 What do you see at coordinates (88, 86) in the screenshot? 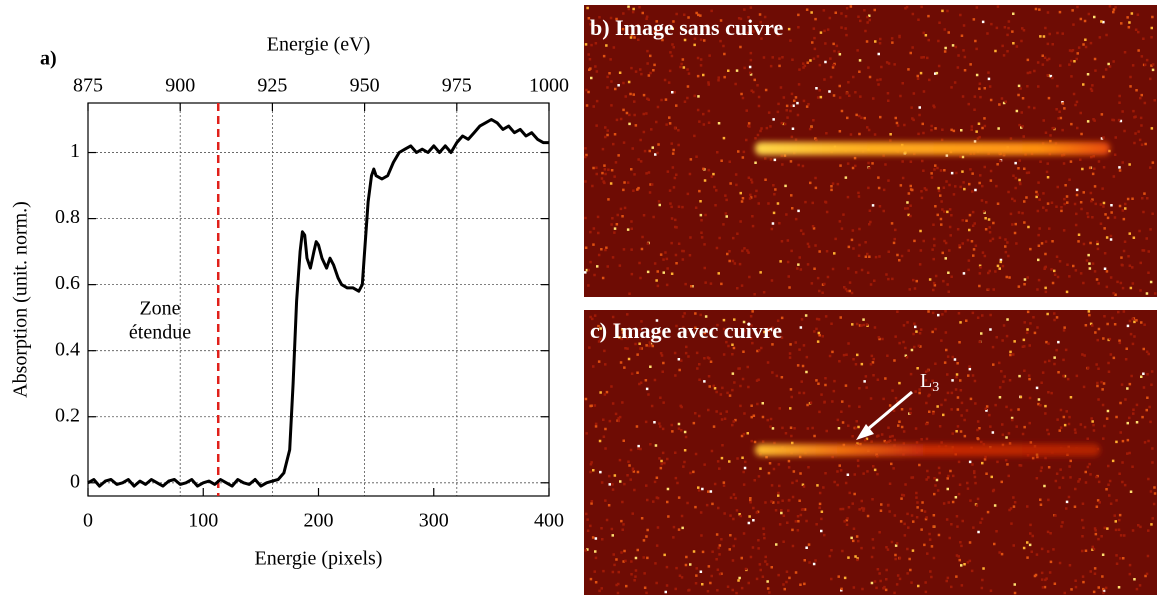
I see `x2-tick-label: 875` at bounding box center [88, 86].